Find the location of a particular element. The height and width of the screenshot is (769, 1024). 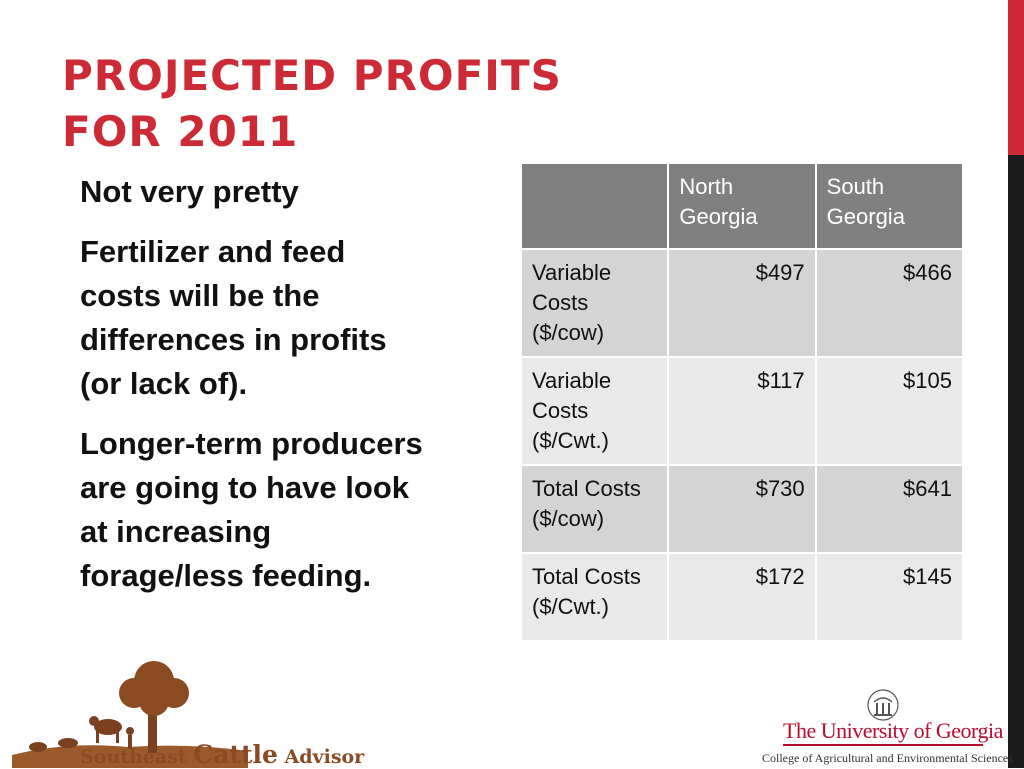

table-header-row: North Georgia South Georgia is located at coordinates (742, 206).